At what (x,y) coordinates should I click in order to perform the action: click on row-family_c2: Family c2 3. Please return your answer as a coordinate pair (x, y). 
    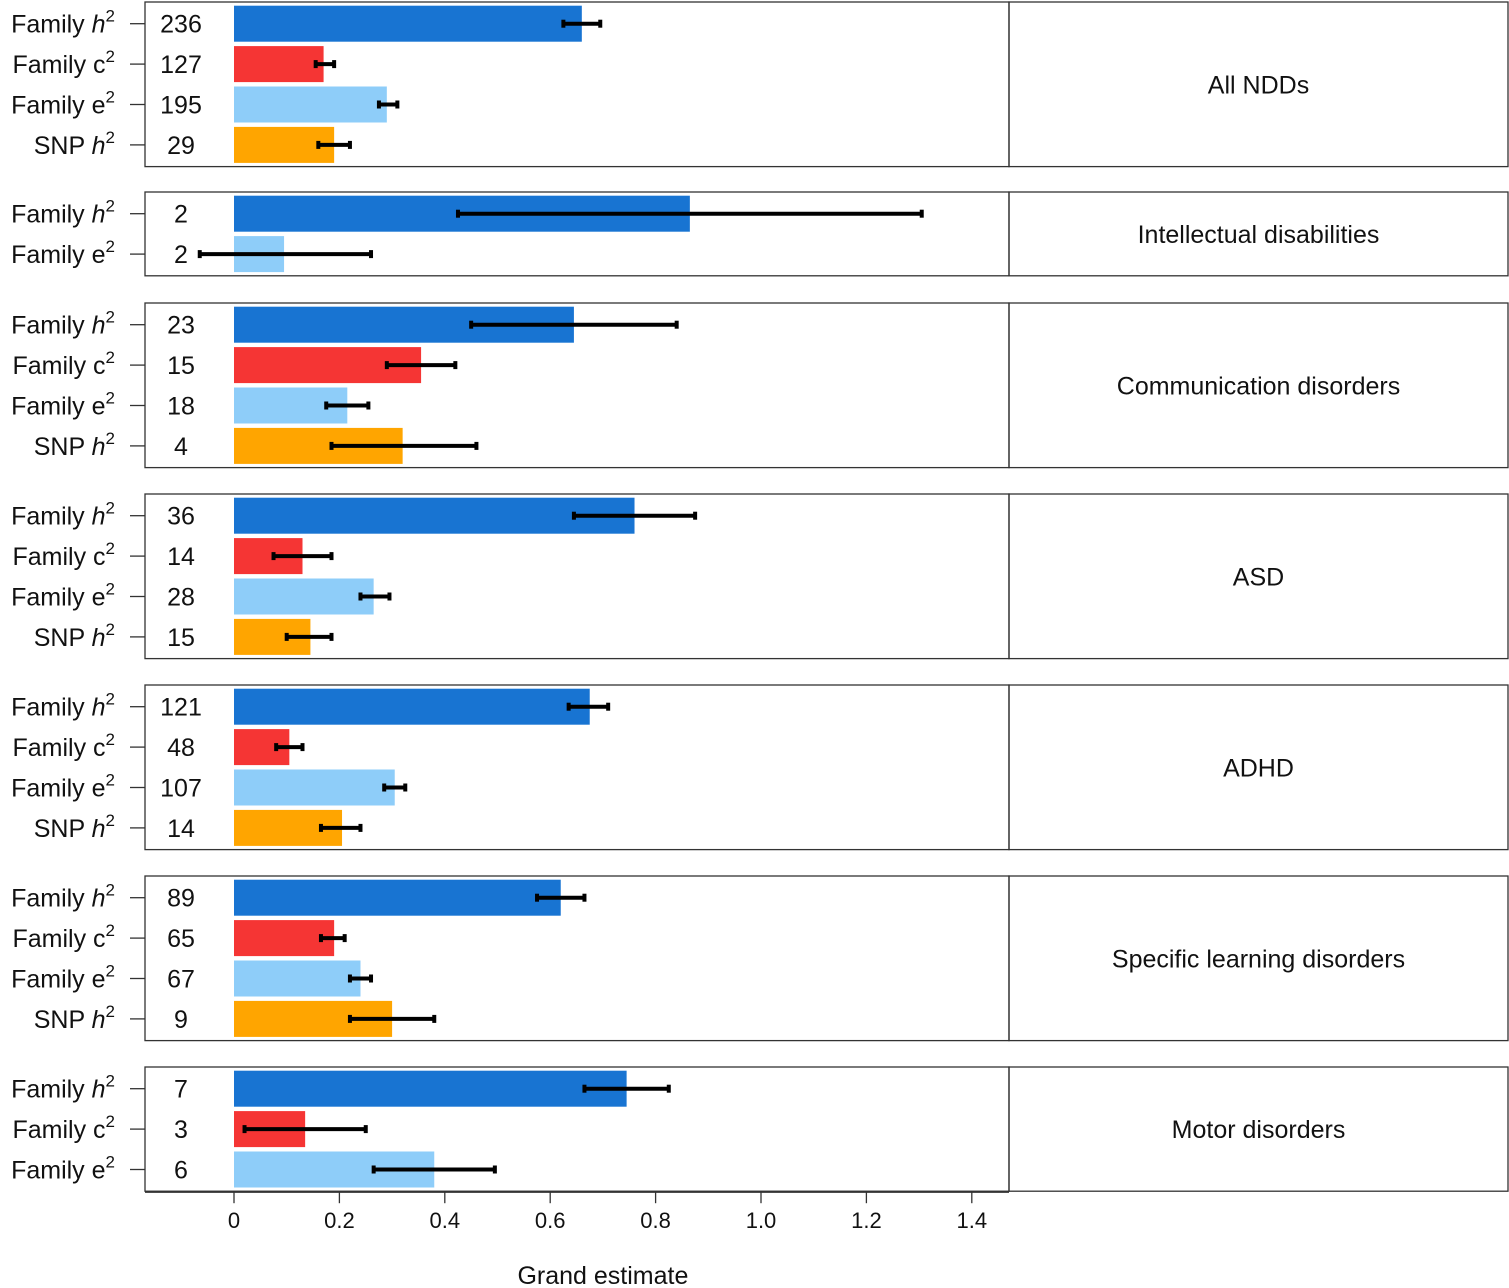
    Looking at the image, I should click on (190, 1129).